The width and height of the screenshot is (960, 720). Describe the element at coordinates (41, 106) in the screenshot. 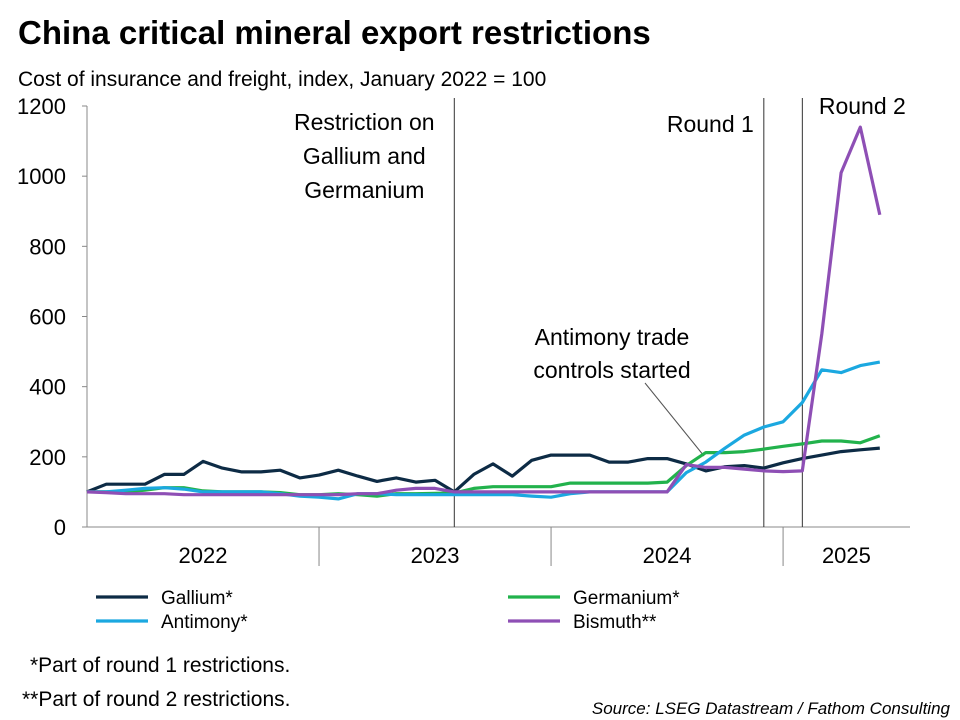

I see `y-tick-label: 1200` at that location.